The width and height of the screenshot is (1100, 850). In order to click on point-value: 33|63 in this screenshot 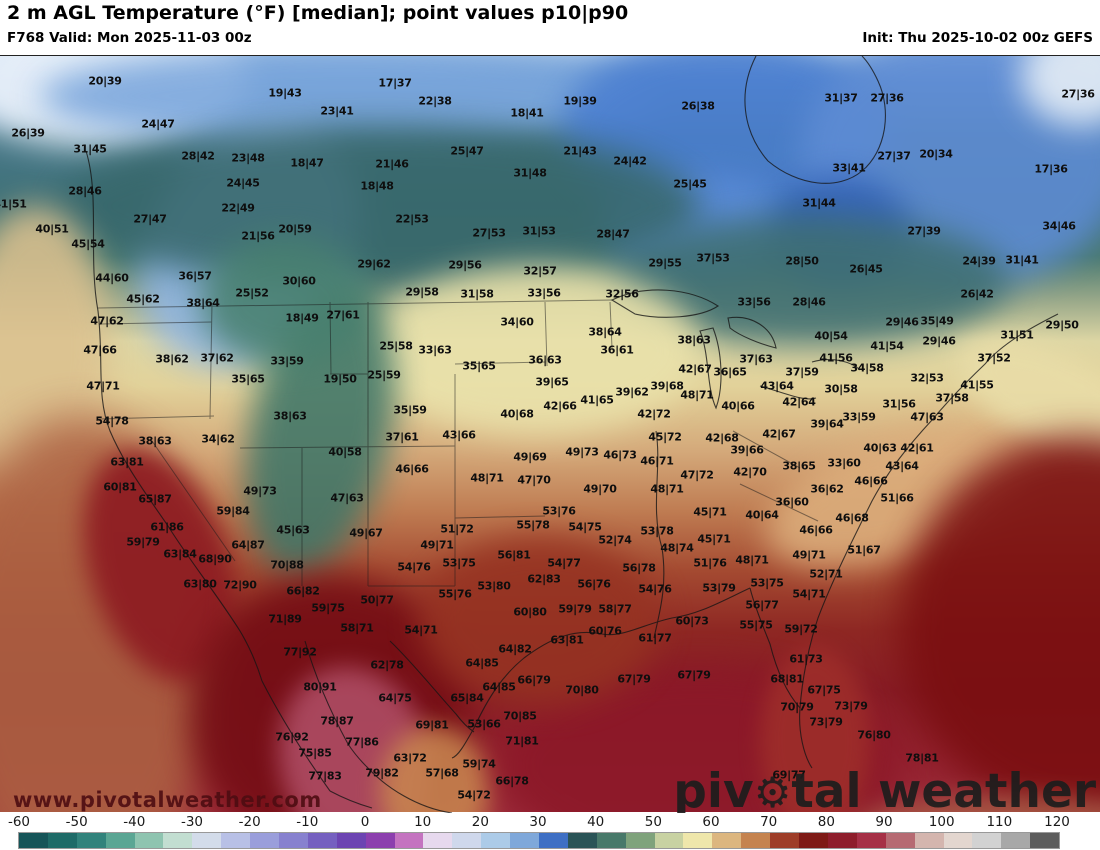, I will do `click(435, 350)`.